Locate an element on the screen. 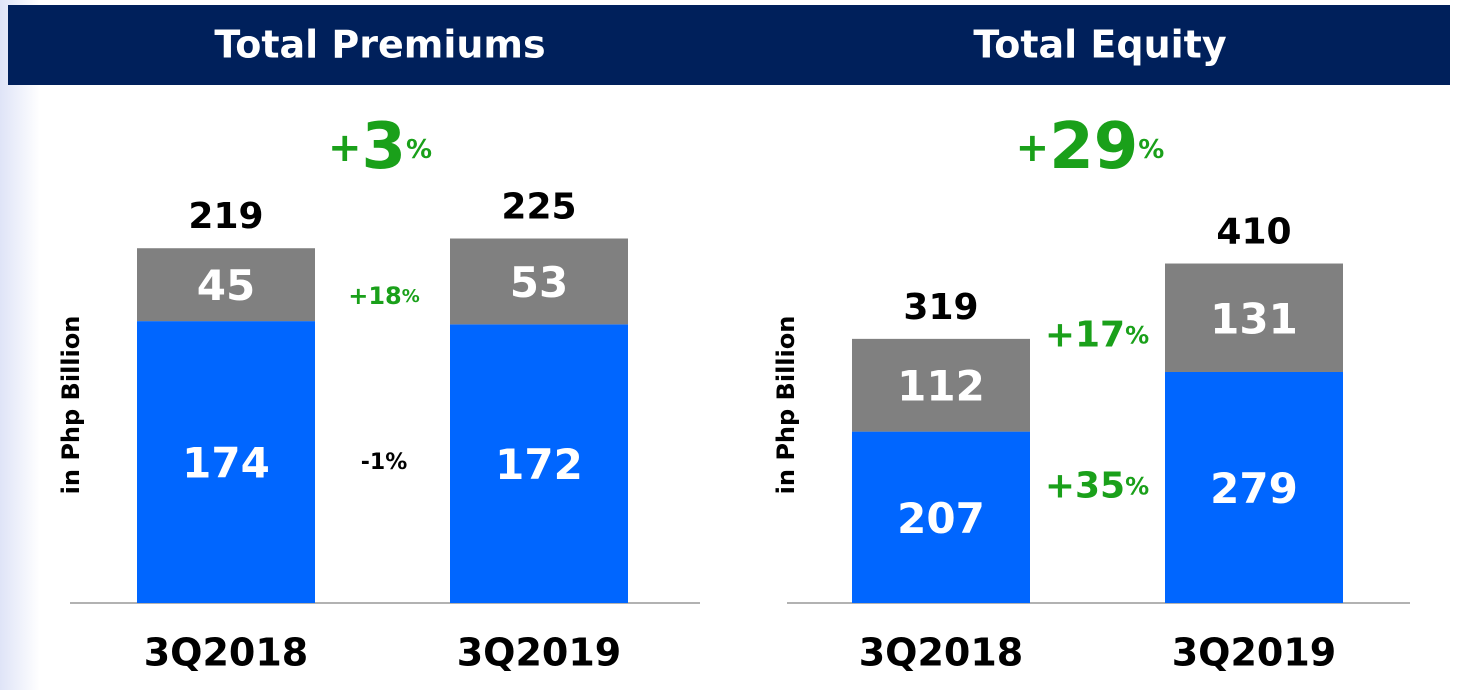 This screenshot has width=1458, height=690. total-label: 225 is located at coordinates (538, 207).